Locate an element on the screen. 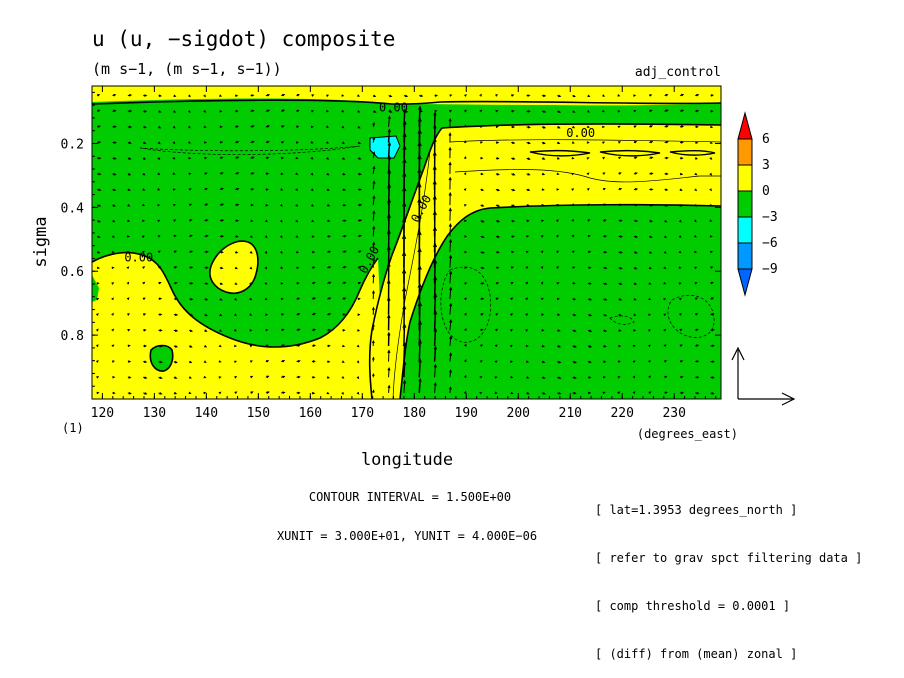 The height and width of the screenshot is (678, 904). contour-interval-text: CONTOUR INTERVAL = 1.500E+00 is located at coordinates (410, 497).